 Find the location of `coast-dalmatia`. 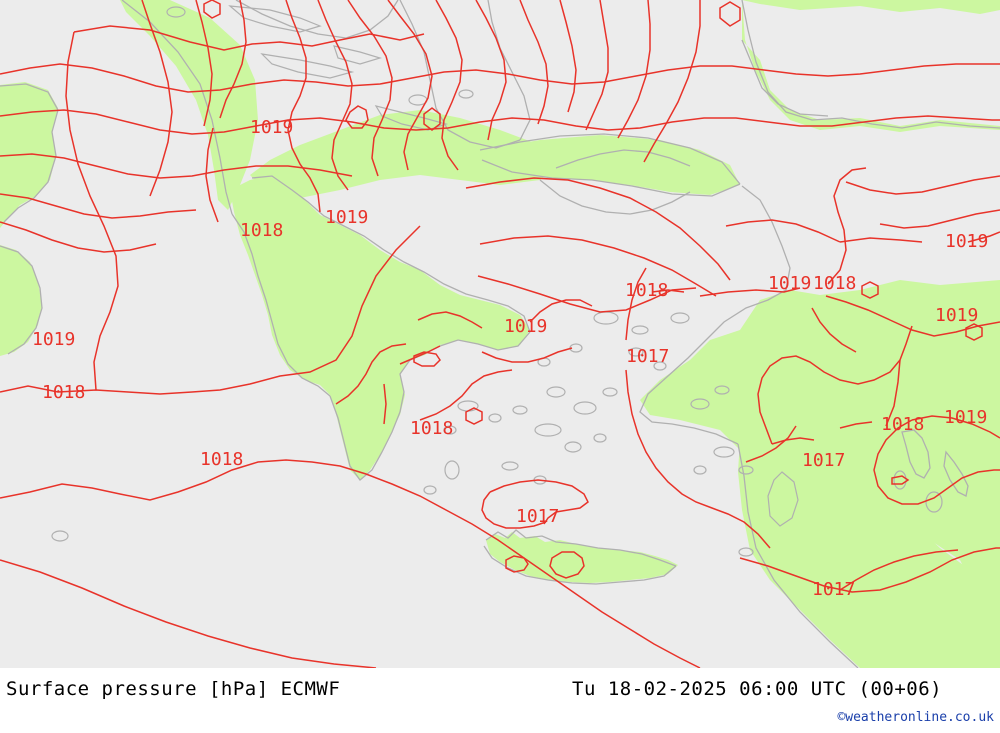

coast-dalmatia is located at coordinates (177, 107).